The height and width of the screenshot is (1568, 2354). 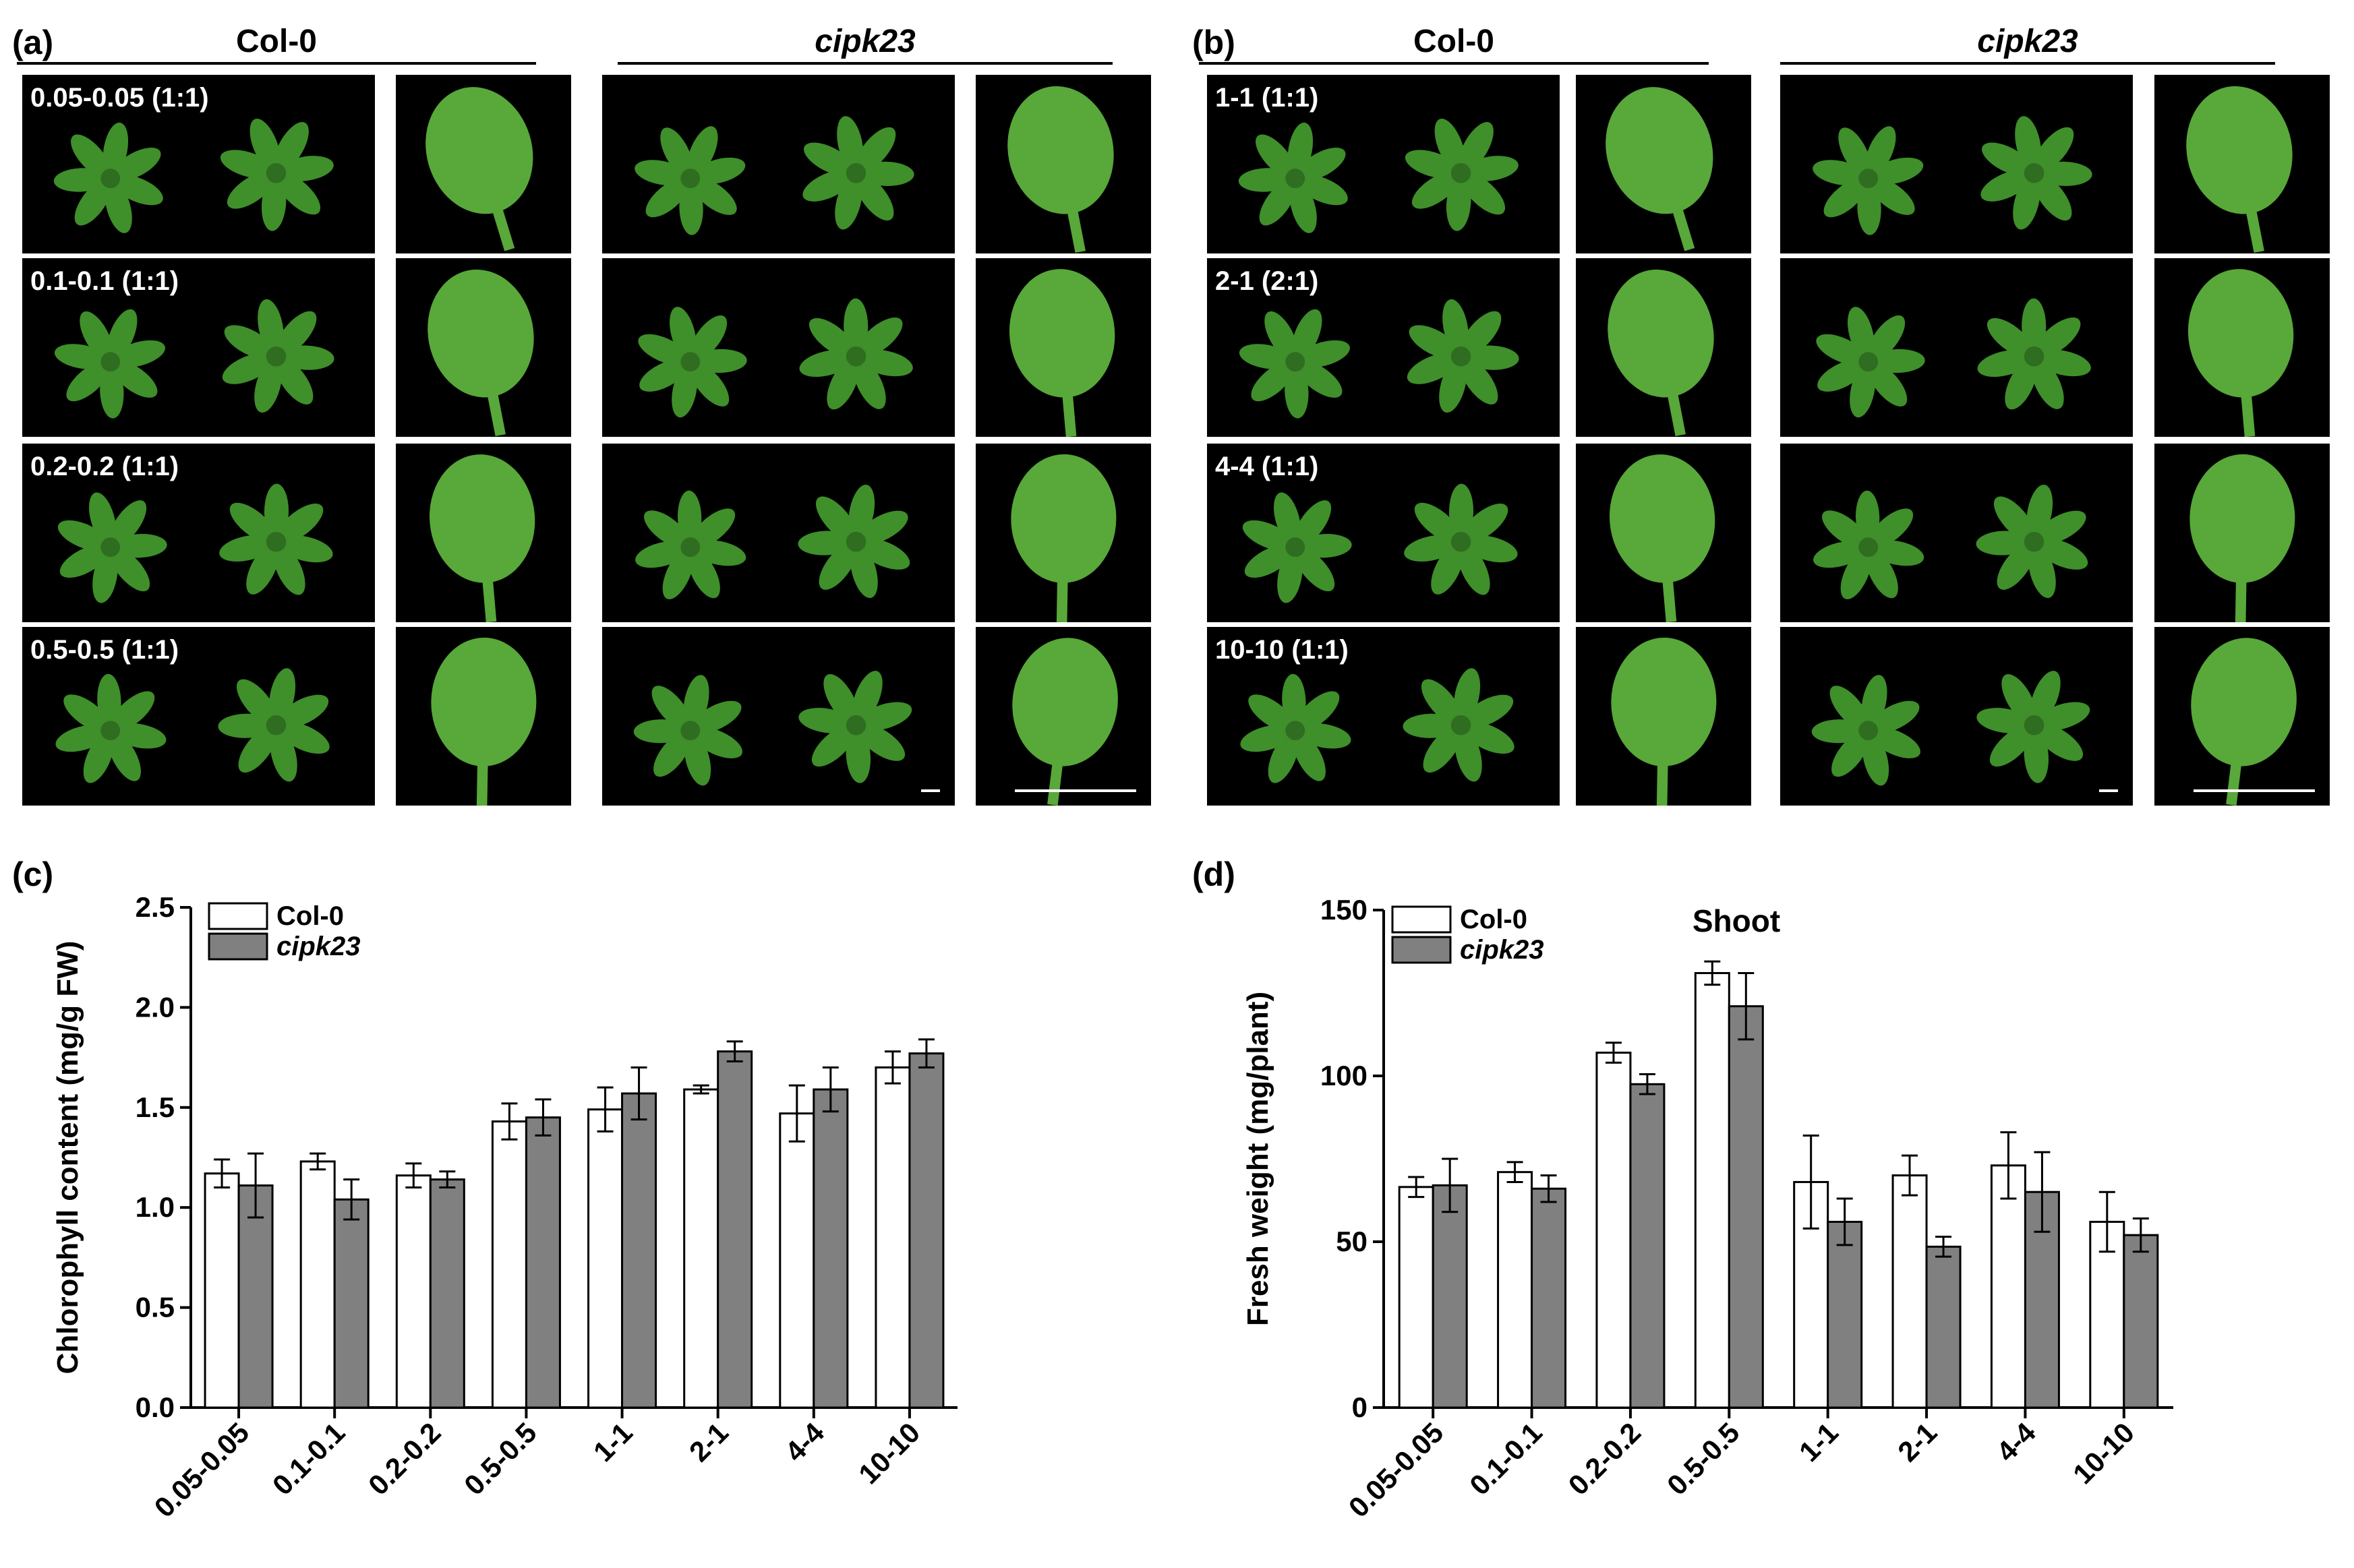 I want to click on panel-a-photo-r2-c3, so click(x=779, y=347).